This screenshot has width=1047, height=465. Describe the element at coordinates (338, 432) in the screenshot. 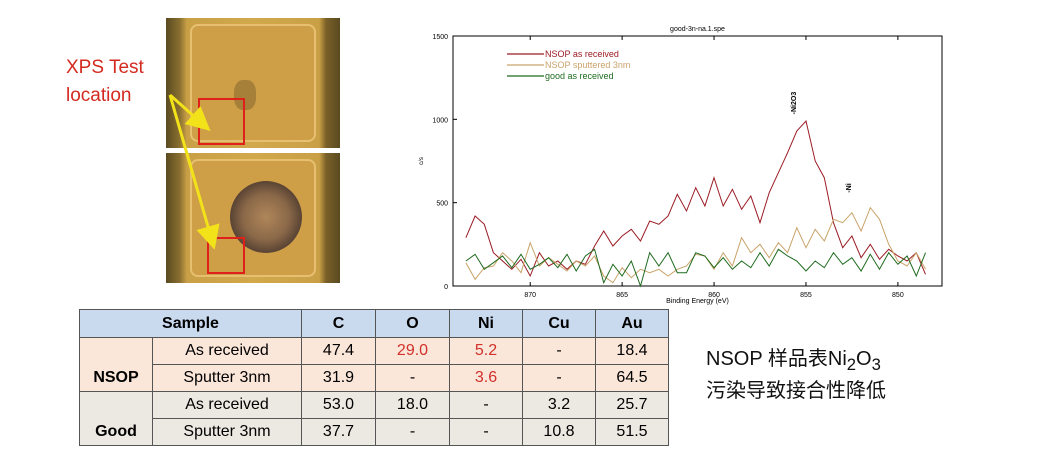

I see `cell: 37.7` at that location.